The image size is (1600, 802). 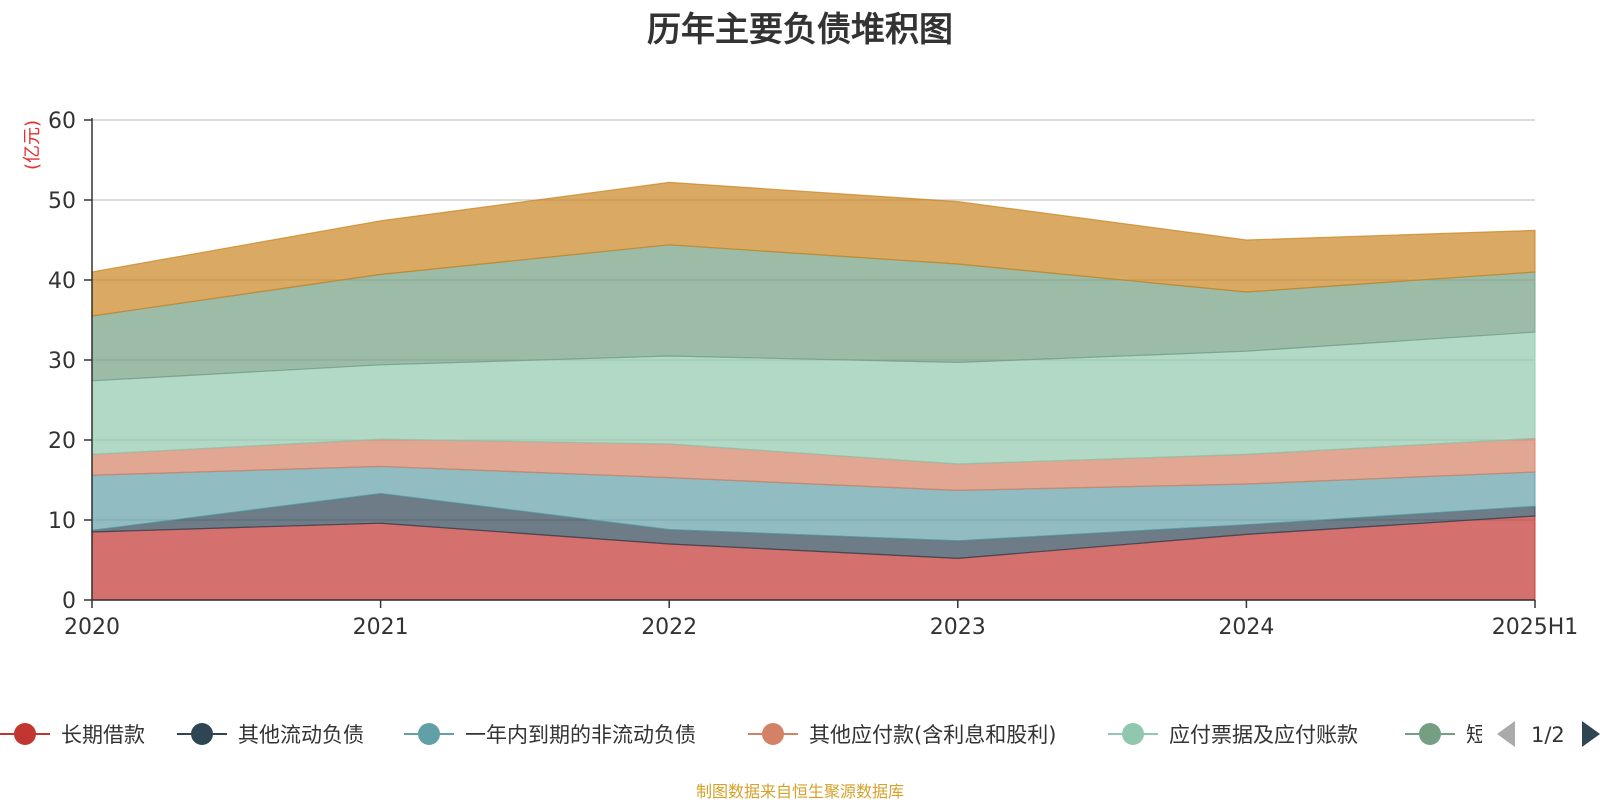 I want to click on source-note: 制图数据来自恒生聚源数据库, so click(x=799, y=791).